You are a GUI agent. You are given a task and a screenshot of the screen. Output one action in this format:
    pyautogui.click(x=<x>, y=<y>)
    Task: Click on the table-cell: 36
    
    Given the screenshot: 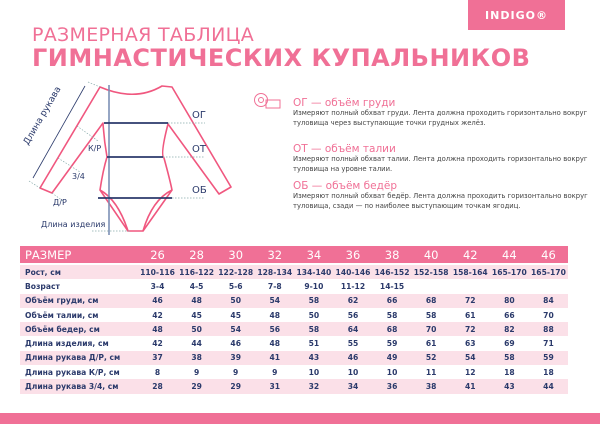 What is the action you would take?
    pyautogui.click(x=392, y=387)
    